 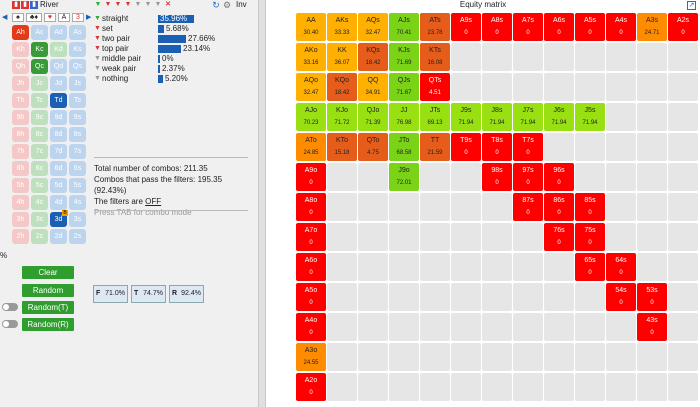 What do you see at coordinates (559, 27) in the screenshot?
I see `hand-cell-a6s: A6s 0` at bounding box center [559, 27].